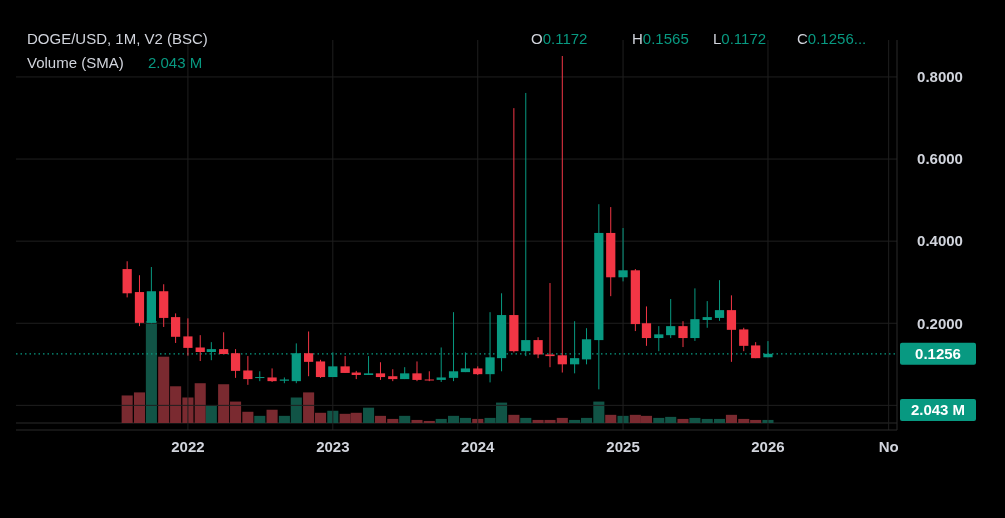  I want to click on x-tick-label: 2022, so click(188, 446).